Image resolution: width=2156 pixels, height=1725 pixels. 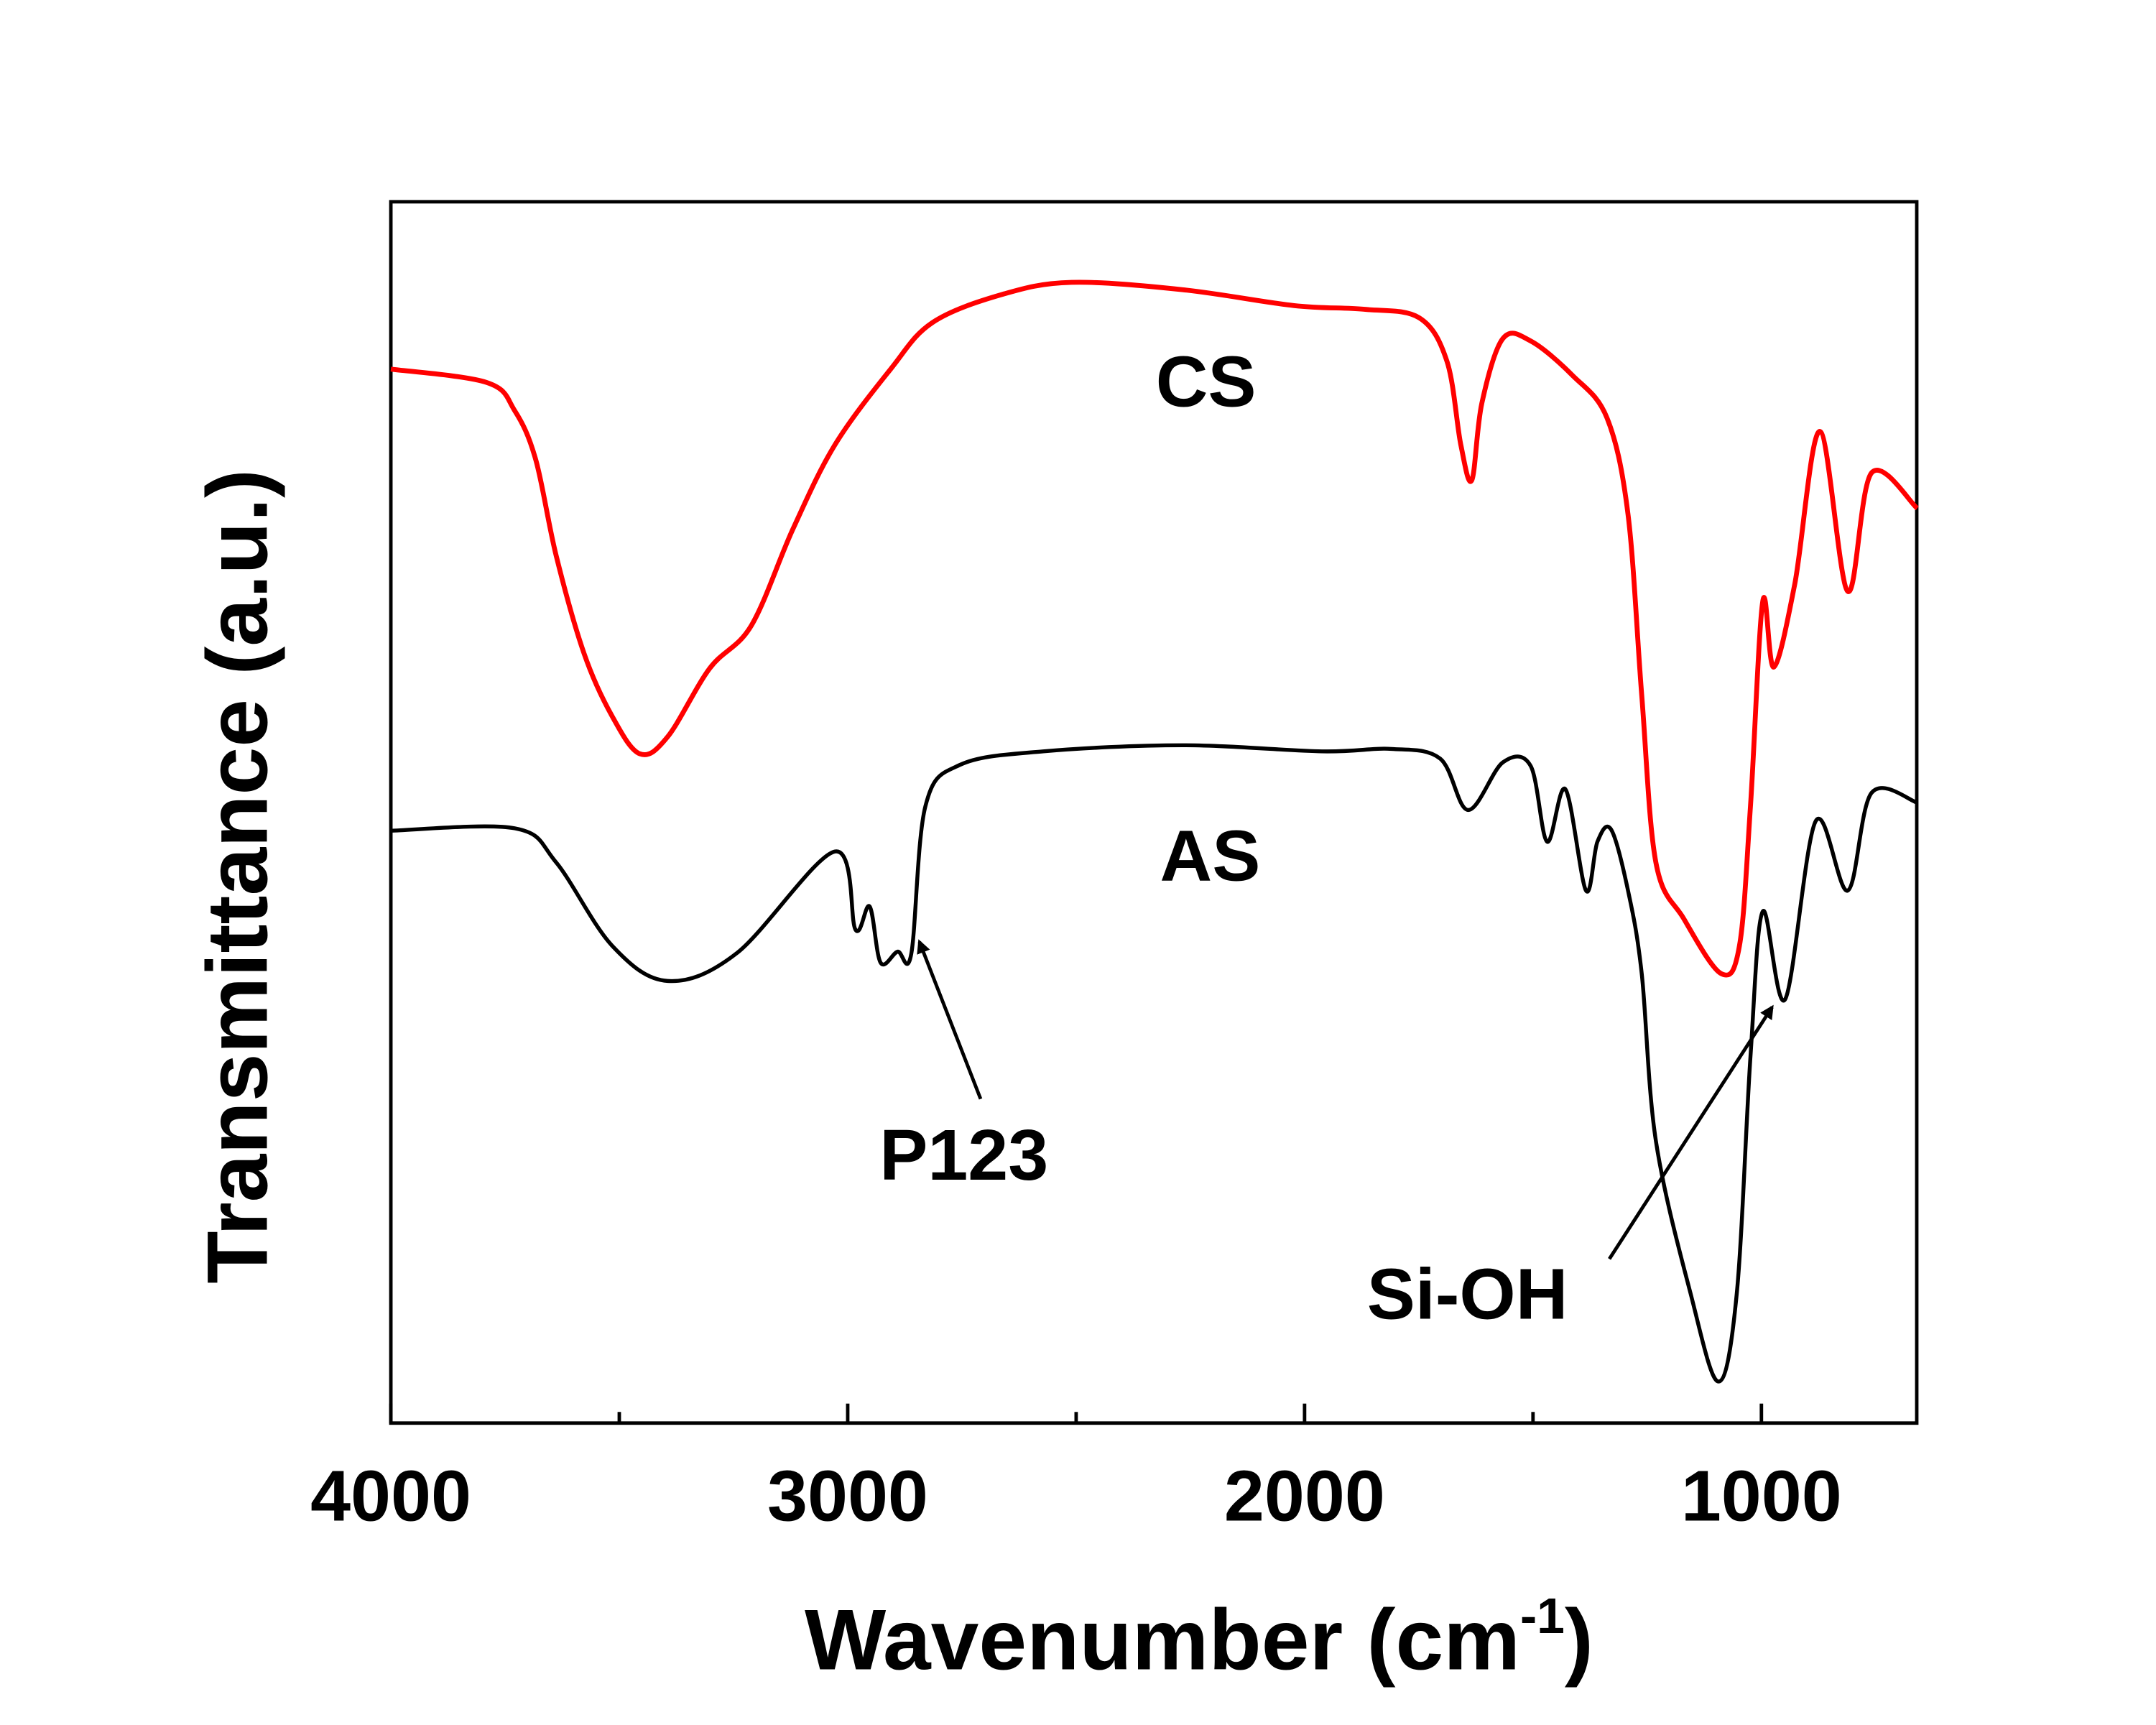 What do you see at coordinates (847, 1496) in the screenshot?
I see `x-tick-label: 3000` at bounding box center [847, 1496].